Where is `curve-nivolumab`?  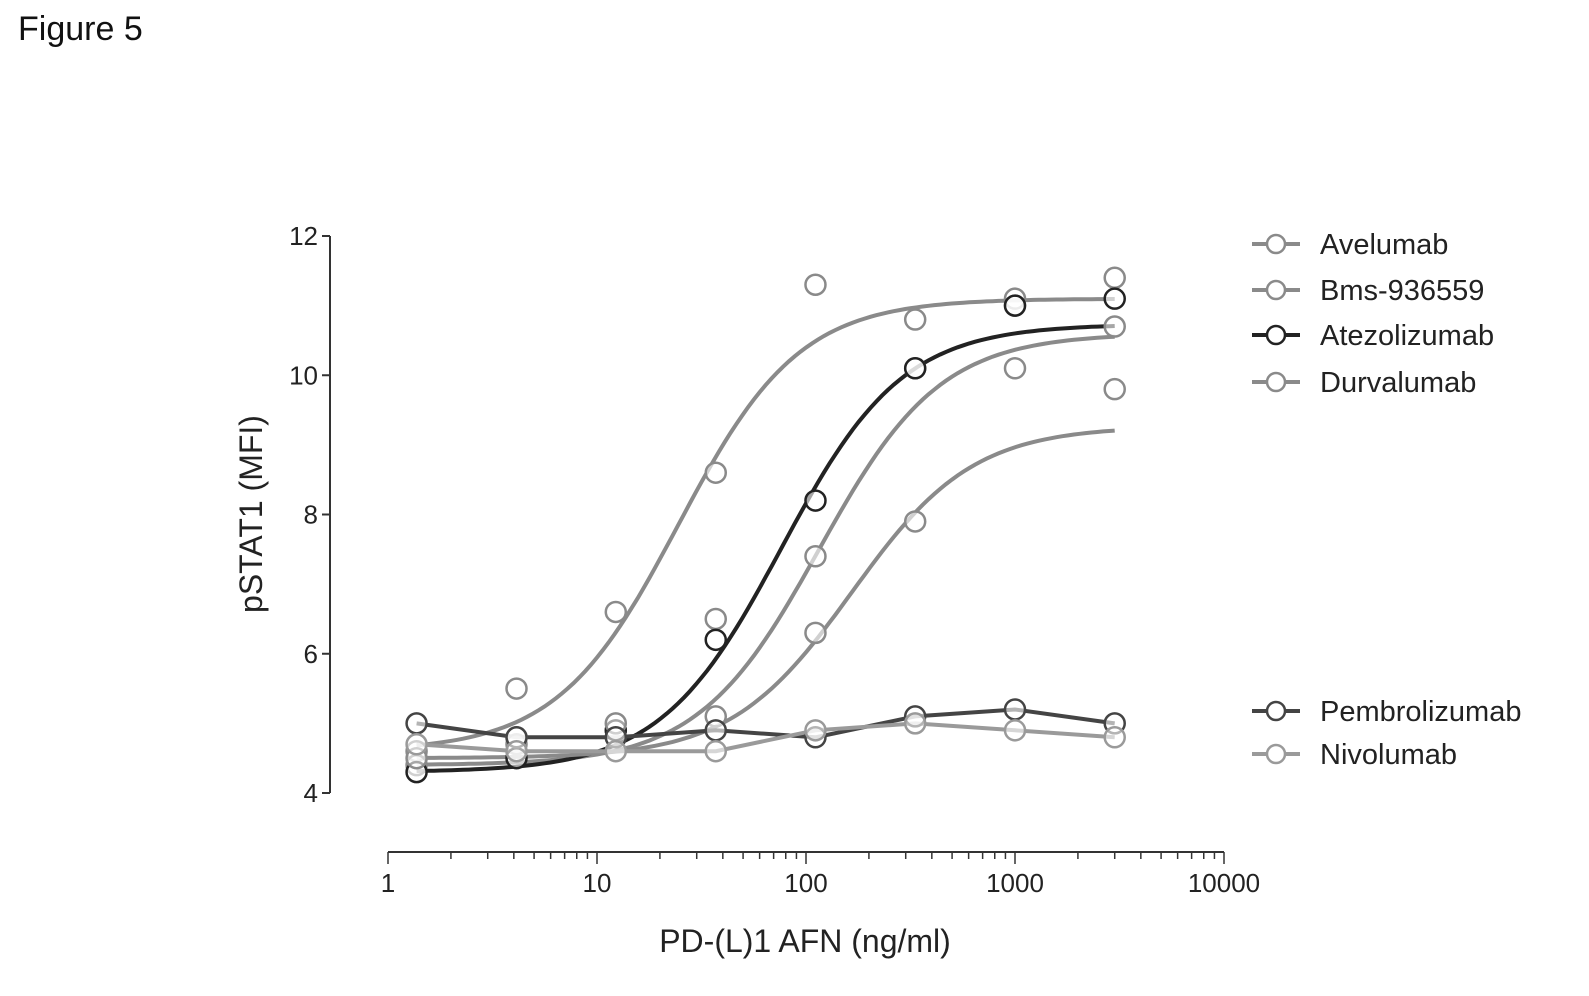
curve-nivolumab is located at coordinates (765, 737).